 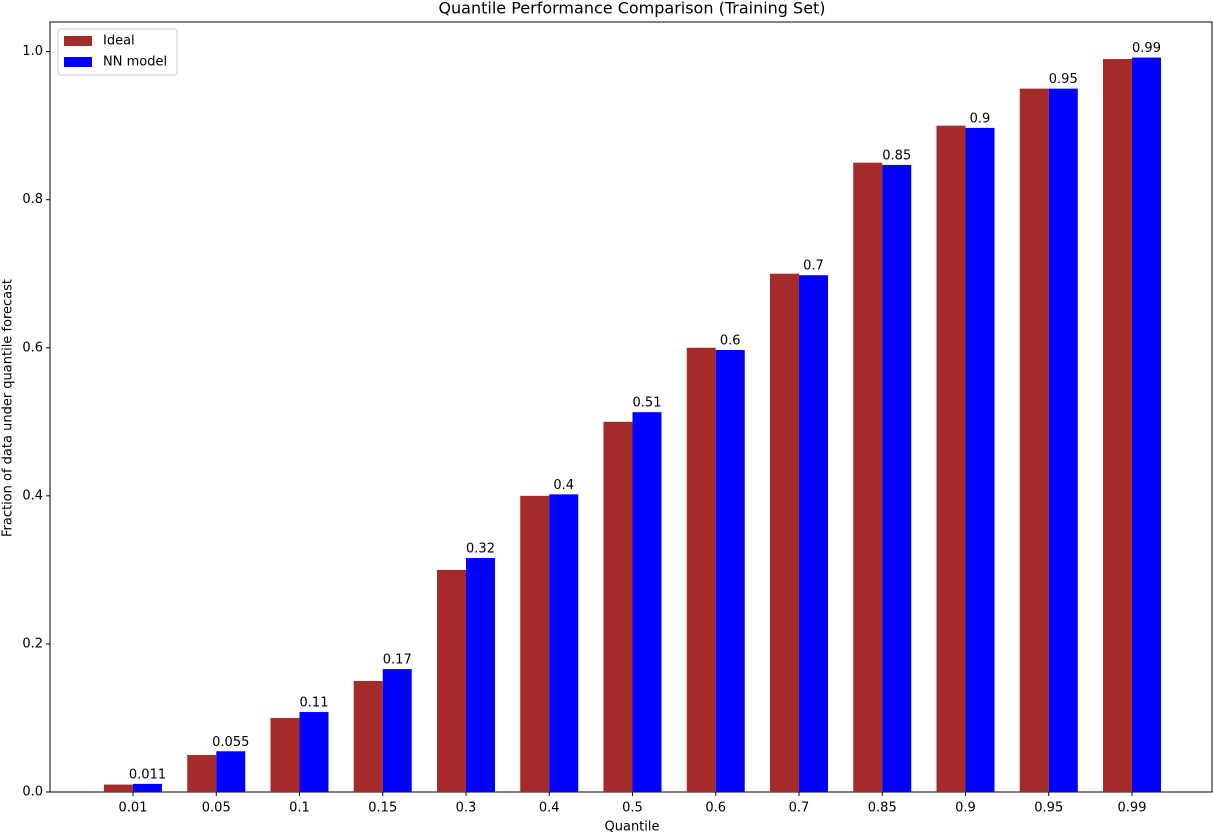 I want to click on x-tick-label: 0.05, so click(x=216, y=808).